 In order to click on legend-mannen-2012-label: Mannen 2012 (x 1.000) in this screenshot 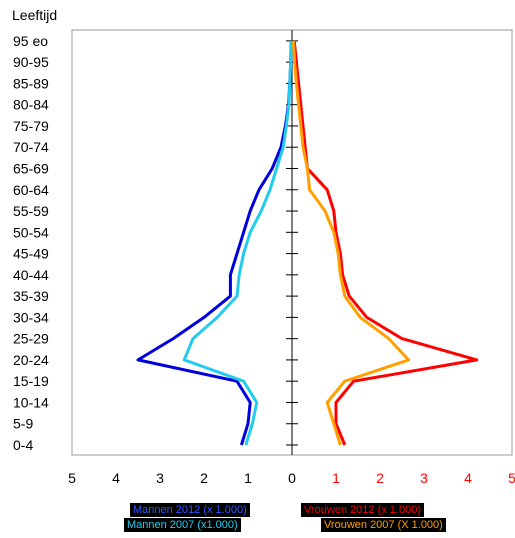, I will do `click(190, 510)`.